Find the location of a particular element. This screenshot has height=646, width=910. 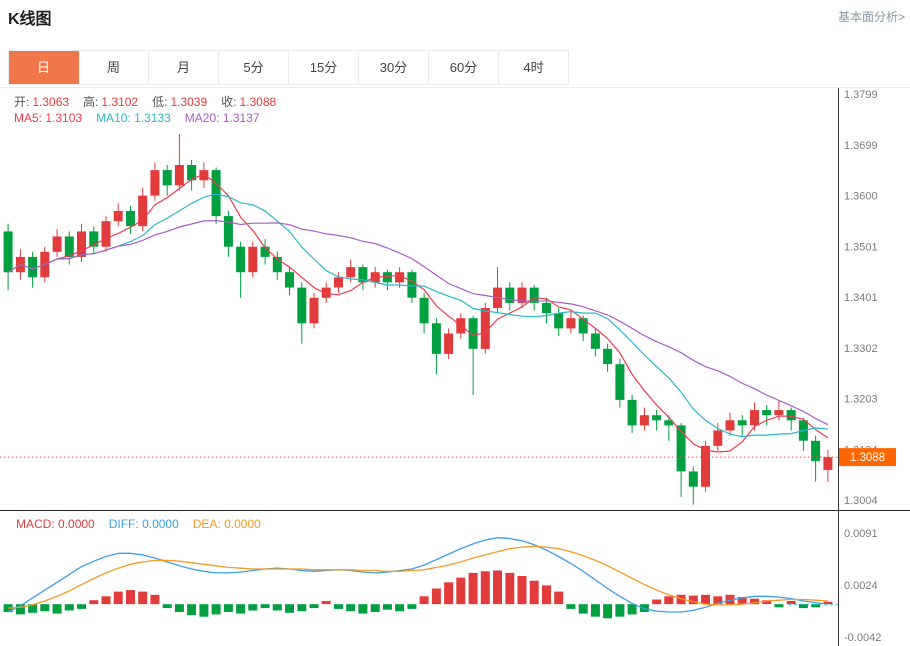

svg-text: 0.0091 is located at coordinates (861, 534).